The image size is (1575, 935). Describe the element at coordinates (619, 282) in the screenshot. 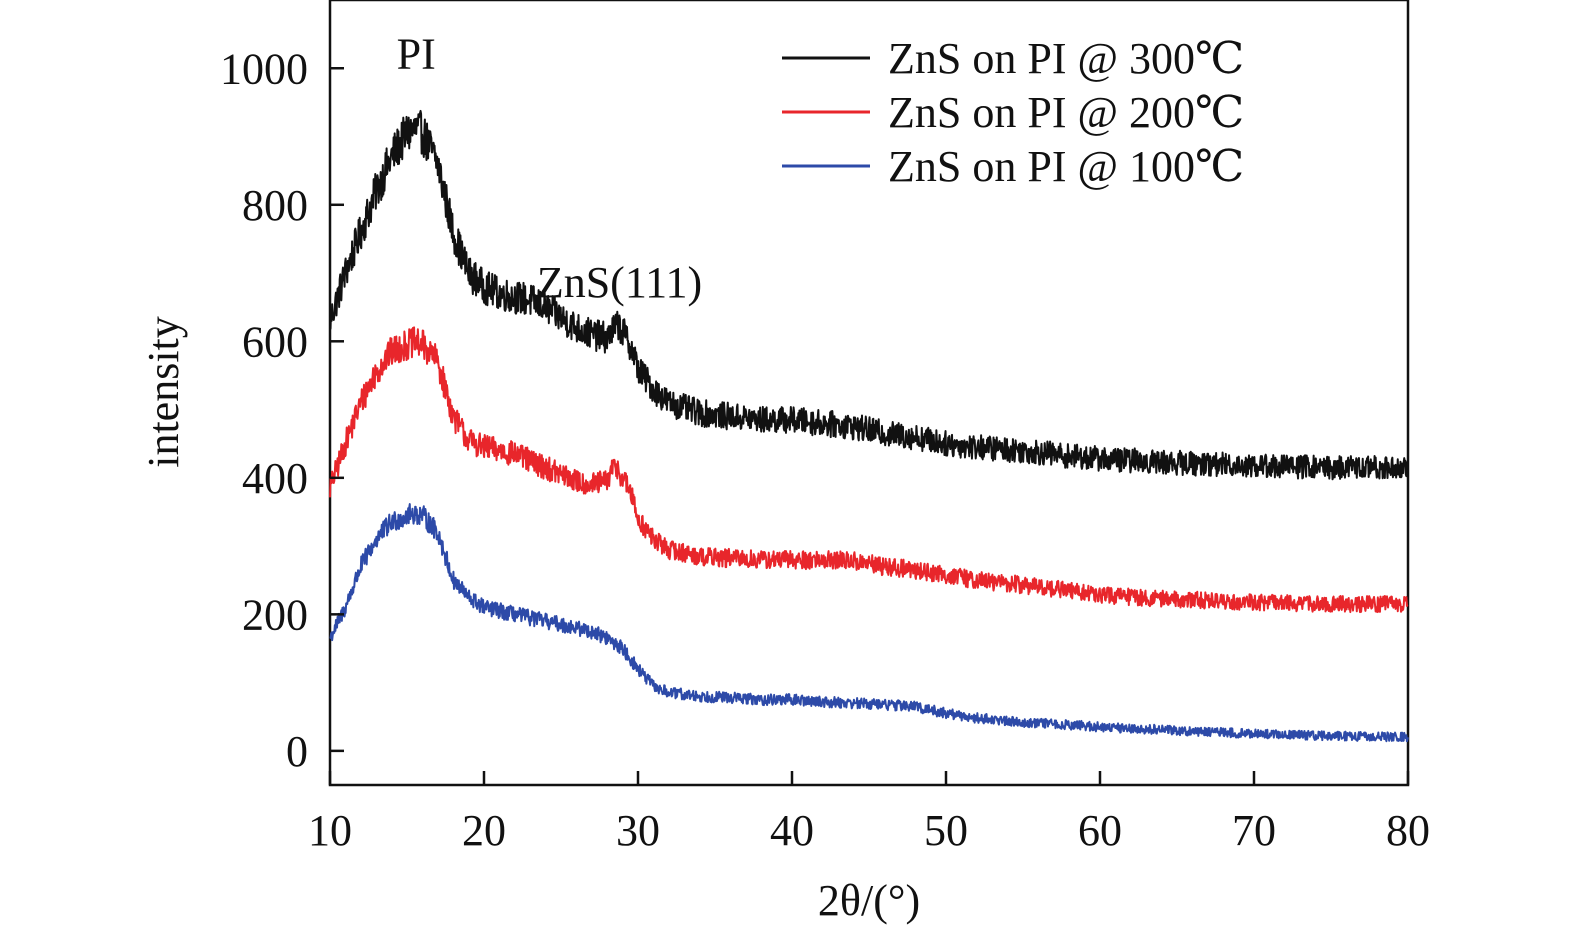

I see `annotation-1: ZnS(111)` at that location.